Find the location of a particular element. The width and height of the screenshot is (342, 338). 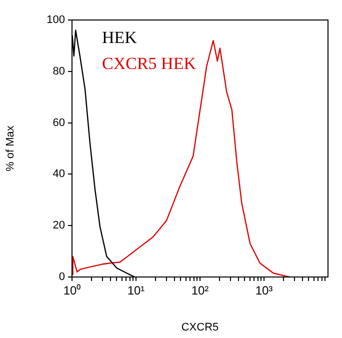

y-tick-label: 20 is located at coordinates (58, 226).